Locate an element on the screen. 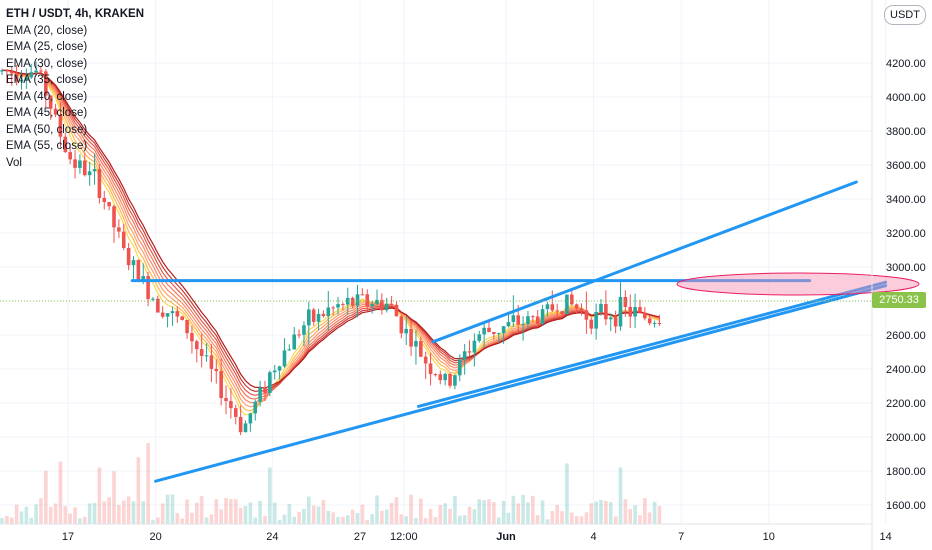  indicator-ema-40: EMA (40, close) is located at coordinates (47, 96).